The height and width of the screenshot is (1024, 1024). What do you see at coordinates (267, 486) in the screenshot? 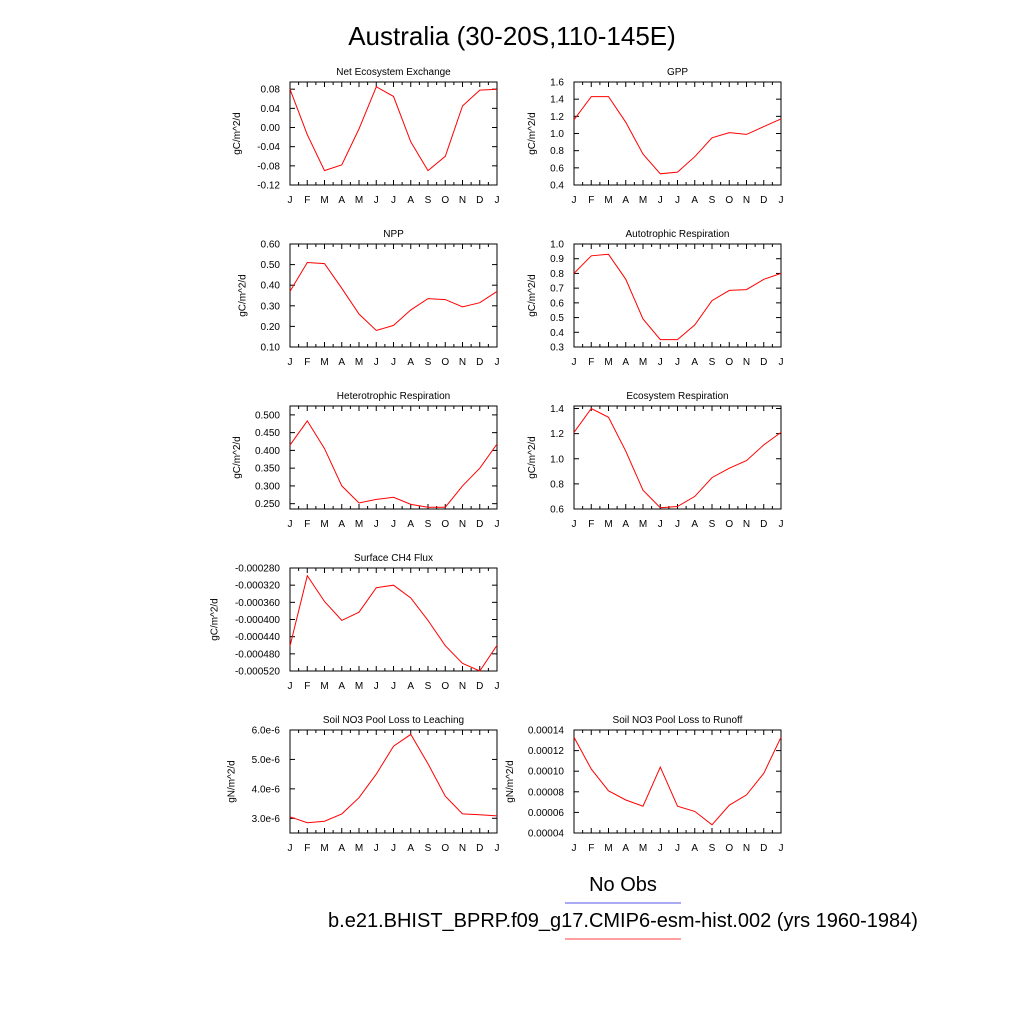
I see `y-tick-label: 0.300` at bounding box center [267, 486].